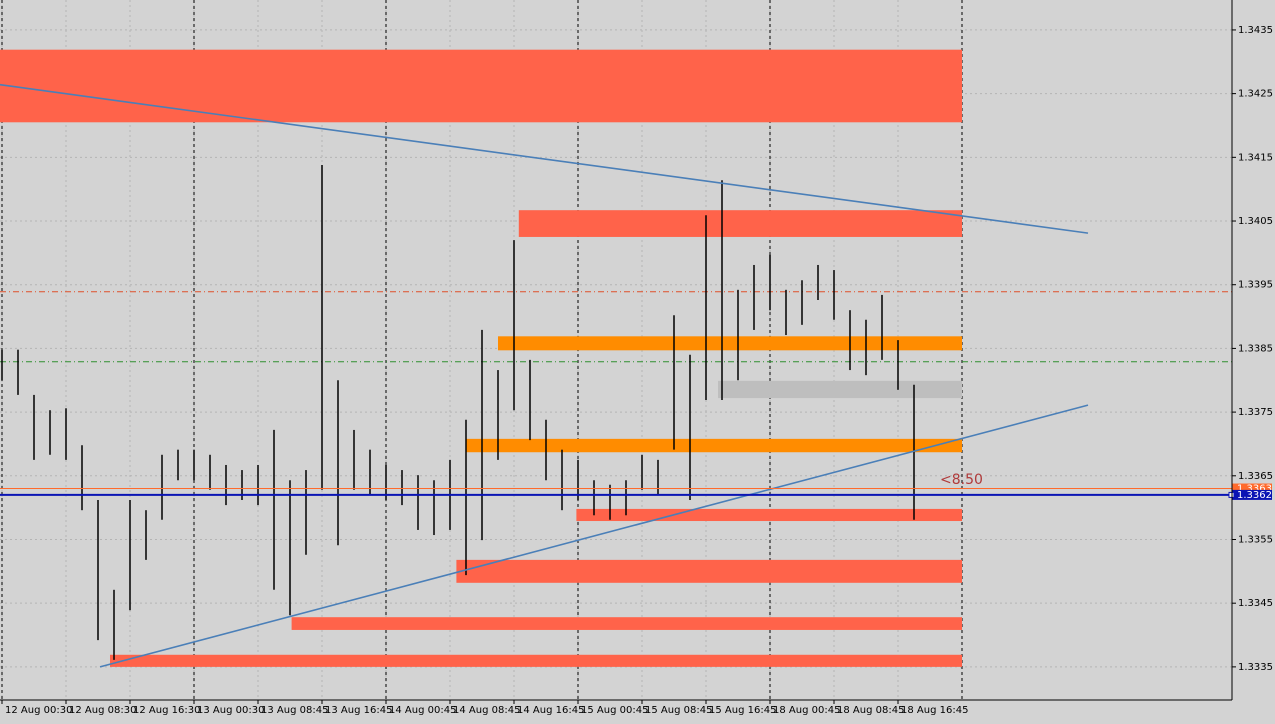  I want to click on x-tick-label: 18 Aug 08:45, so click(870, 710).